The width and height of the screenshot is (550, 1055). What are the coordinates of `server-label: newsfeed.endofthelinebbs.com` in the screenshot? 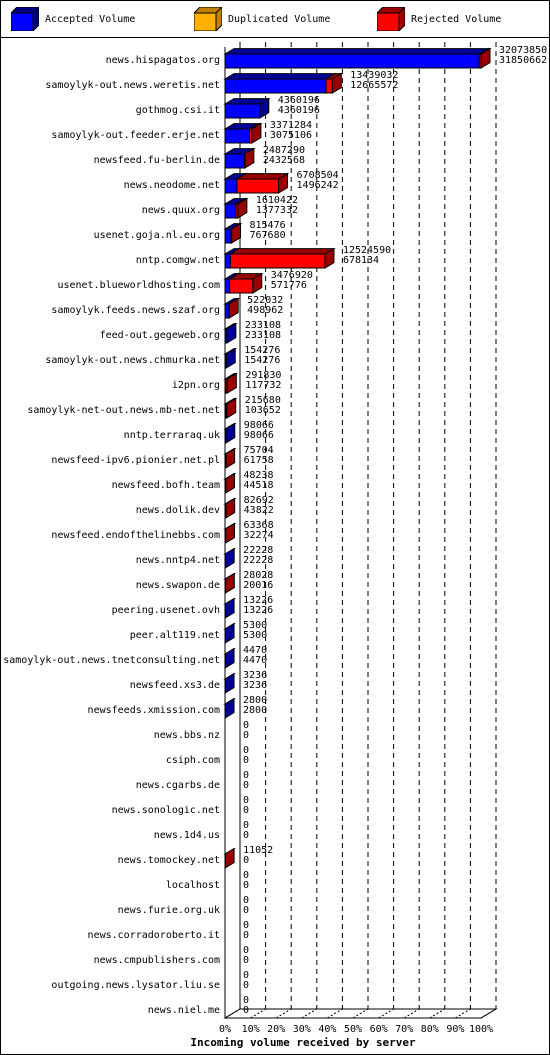 It's located at (135, 535).